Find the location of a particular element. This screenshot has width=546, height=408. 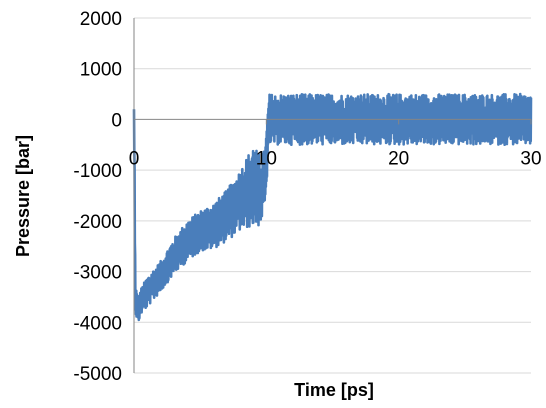

y-tick-label: 0 is located at coordinates (116, 120).